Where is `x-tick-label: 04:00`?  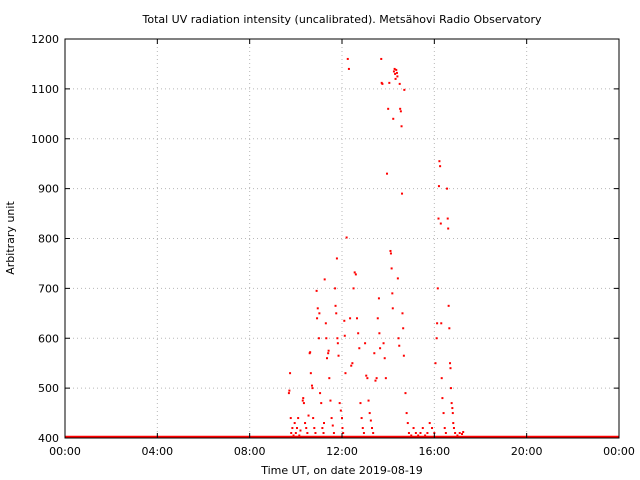
x-tick-label: 04:00 is located at coordinates (157, 451).